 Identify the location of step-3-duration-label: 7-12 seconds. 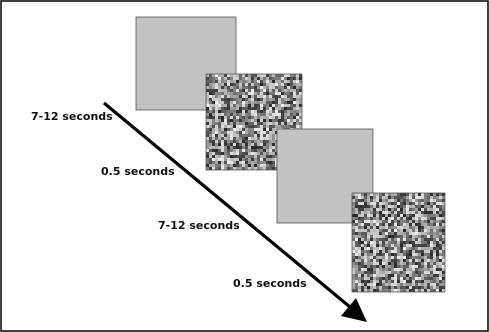
(199, 225).